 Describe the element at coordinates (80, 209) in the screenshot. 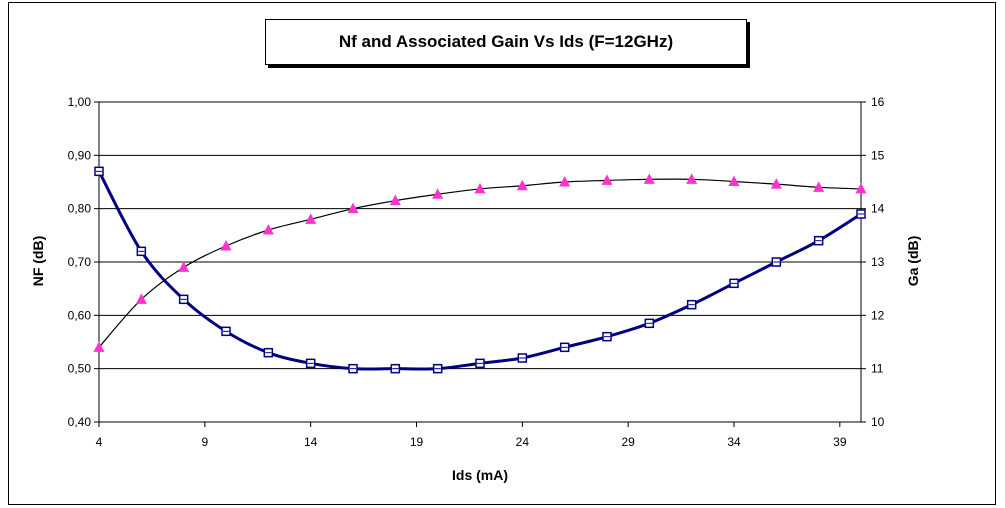

I see `y-tick-label-left: 0,80` at that location.